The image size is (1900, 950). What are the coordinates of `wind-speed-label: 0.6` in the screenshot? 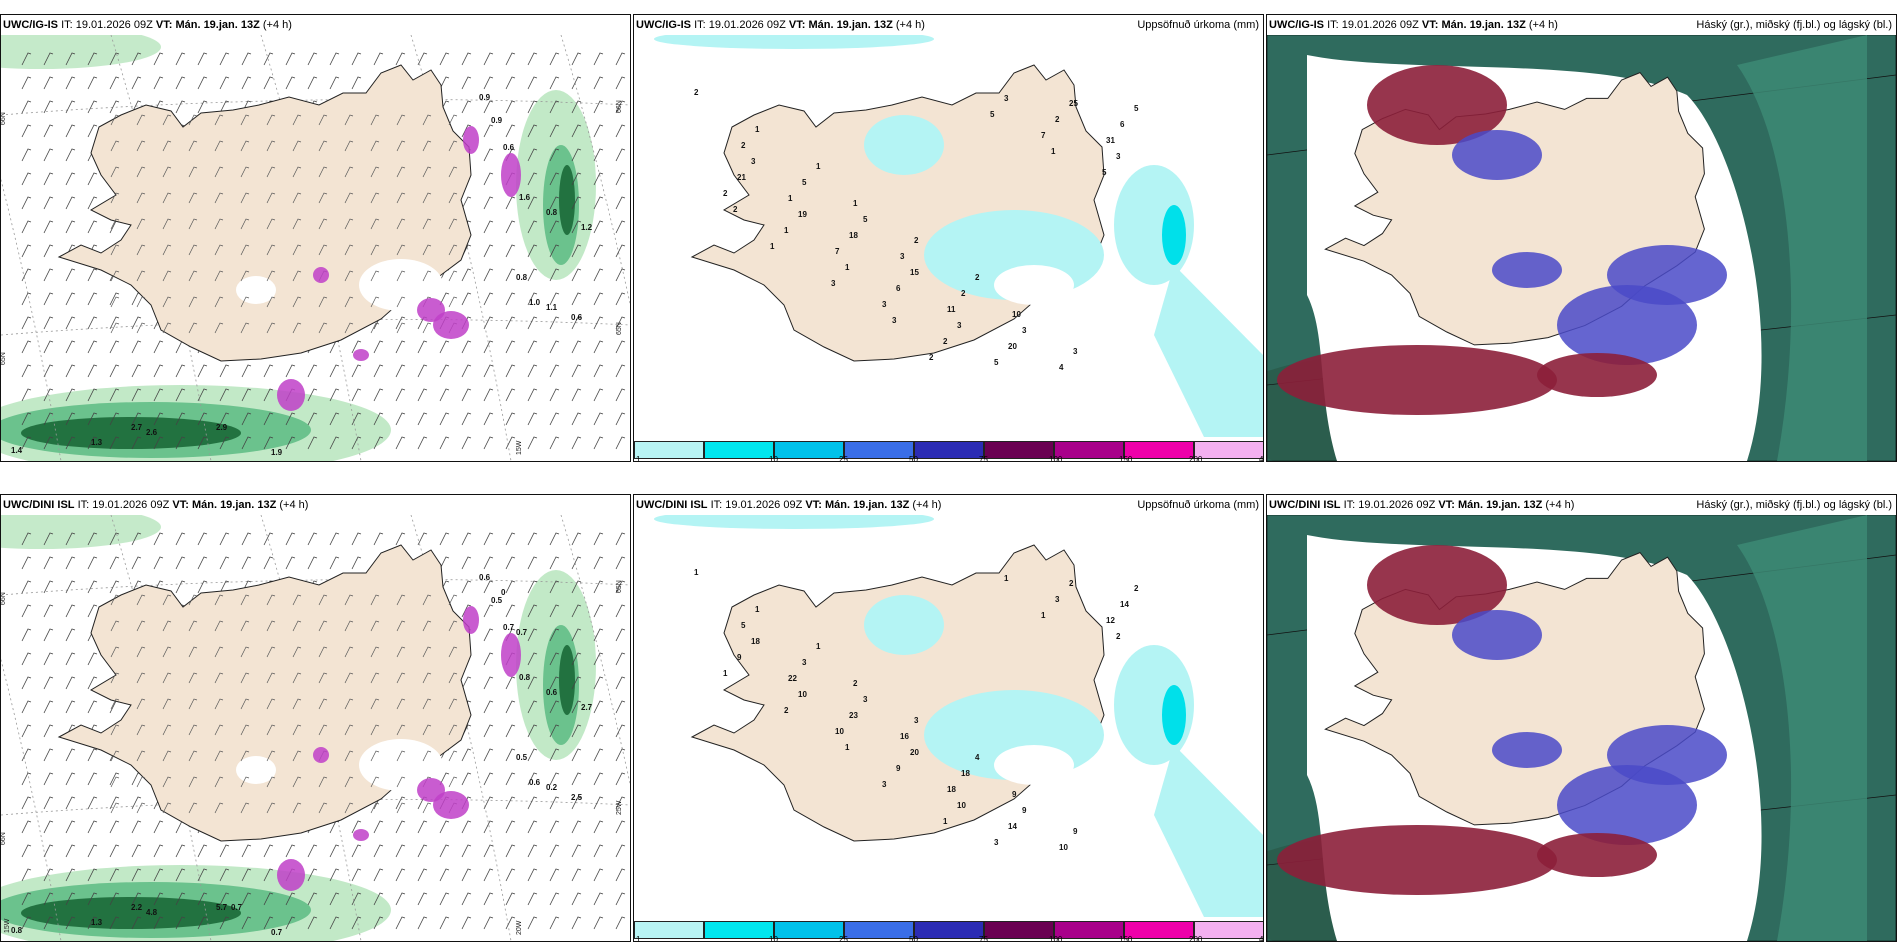 It's located at (509, 147).